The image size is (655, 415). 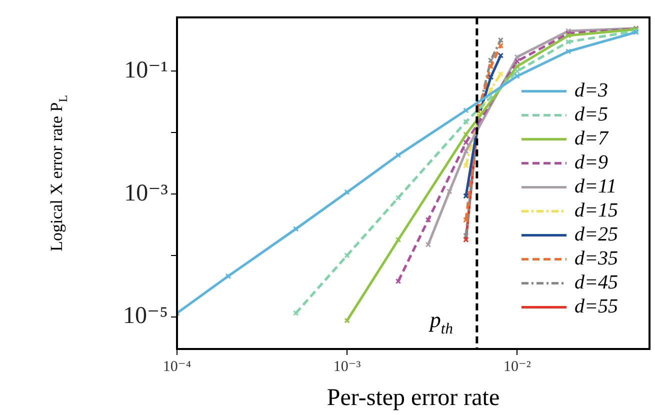 I want to click on legend-label: d=7, so click(x=591, y=138).